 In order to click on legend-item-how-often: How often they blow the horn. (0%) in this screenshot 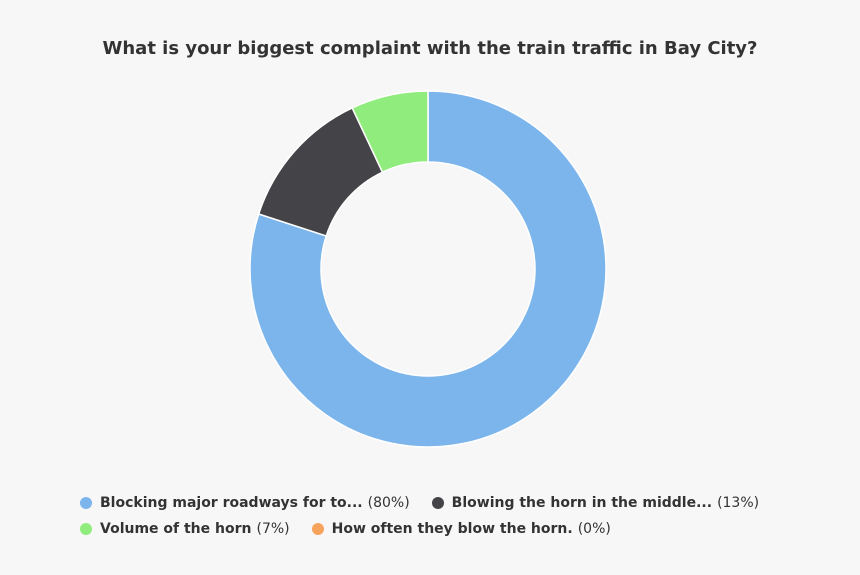, I will do `click(461, 529)`.